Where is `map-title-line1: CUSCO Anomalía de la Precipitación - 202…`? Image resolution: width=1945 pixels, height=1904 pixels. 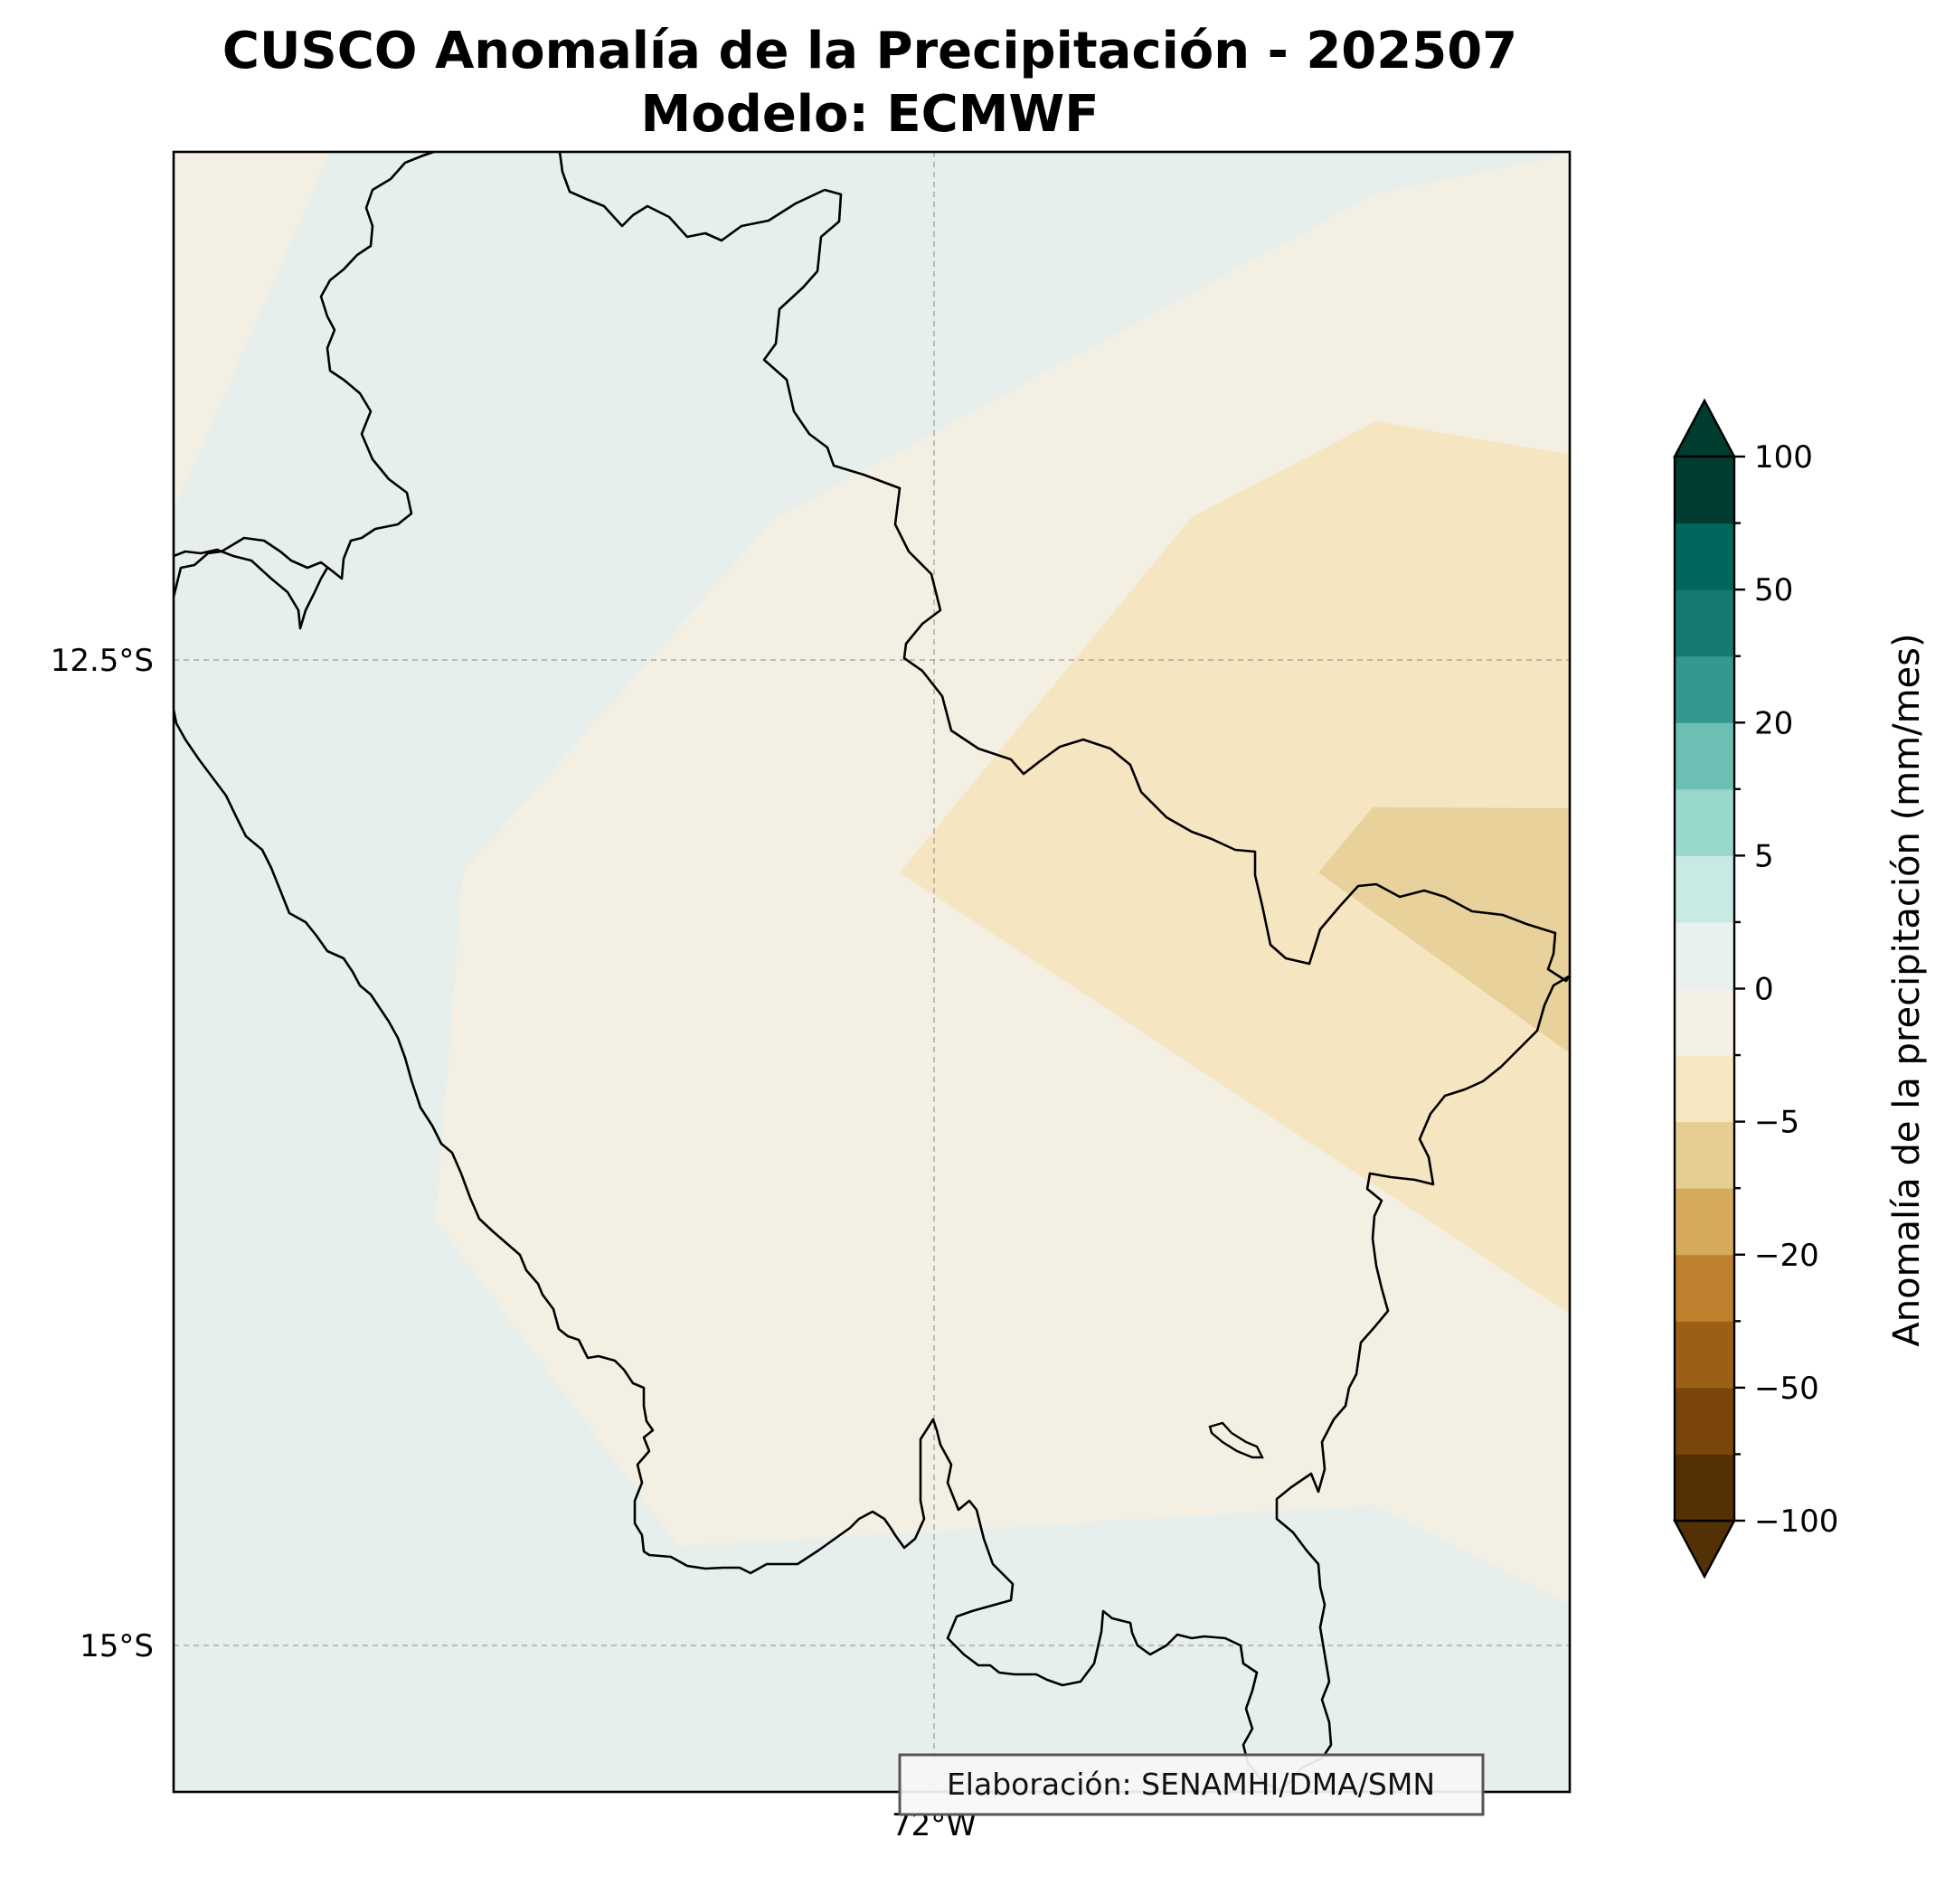 map-title-line1: CUSCO Anomalía de la Precipitación - 202… is located at coordinates (870, 51).